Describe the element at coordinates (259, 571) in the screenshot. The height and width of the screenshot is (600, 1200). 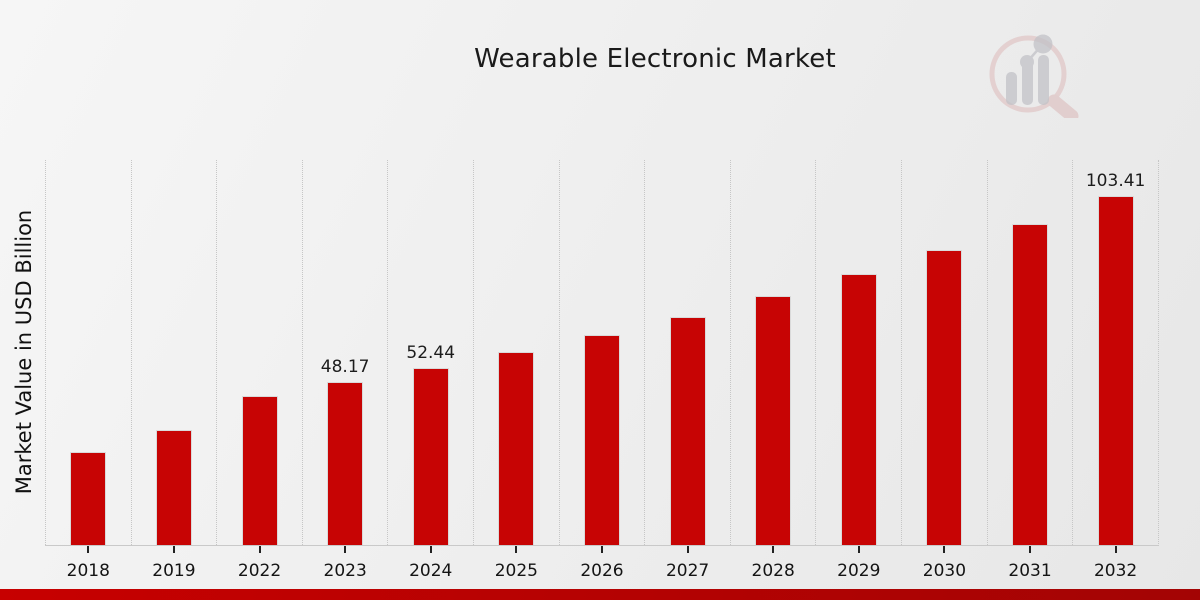
I see `x-tick-label-2022: 2022` at that location.